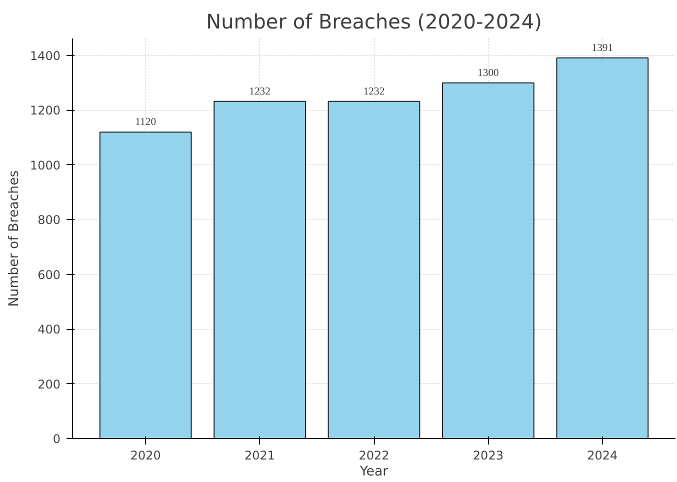 The width and height of the screenshot is (677, 482). Describe the element at coordinates (488, 73) in the screenshot. I see `data-label: 1300` at that location.